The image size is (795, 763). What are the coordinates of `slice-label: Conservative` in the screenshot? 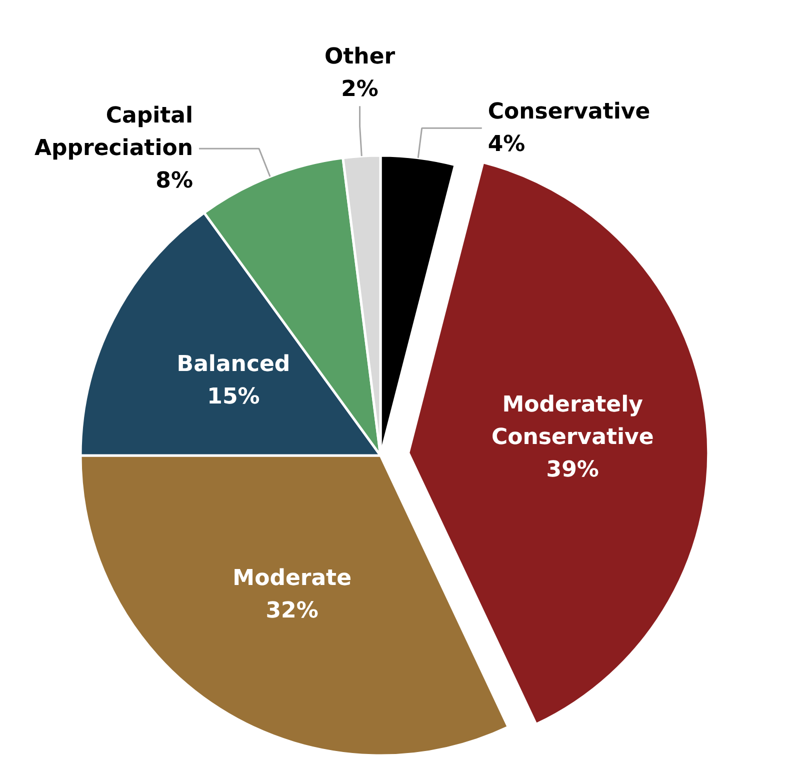 It's located at (569, 111).